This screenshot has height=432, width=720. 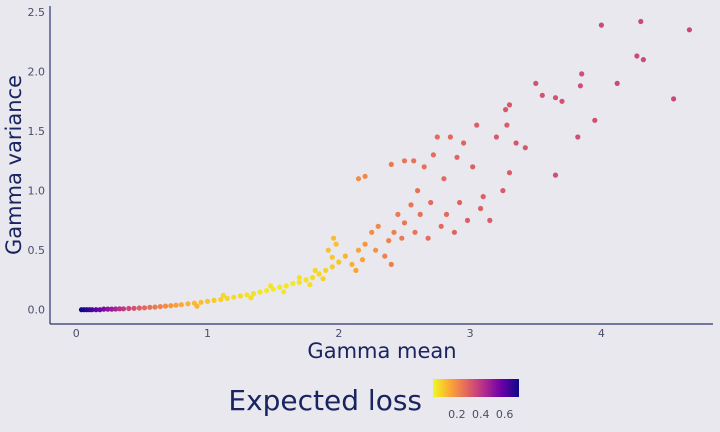 What do you see at coordinates (325, 400) in the screenshot?
I see `legend-title: Expected loss` at bounding box center [325, 400].